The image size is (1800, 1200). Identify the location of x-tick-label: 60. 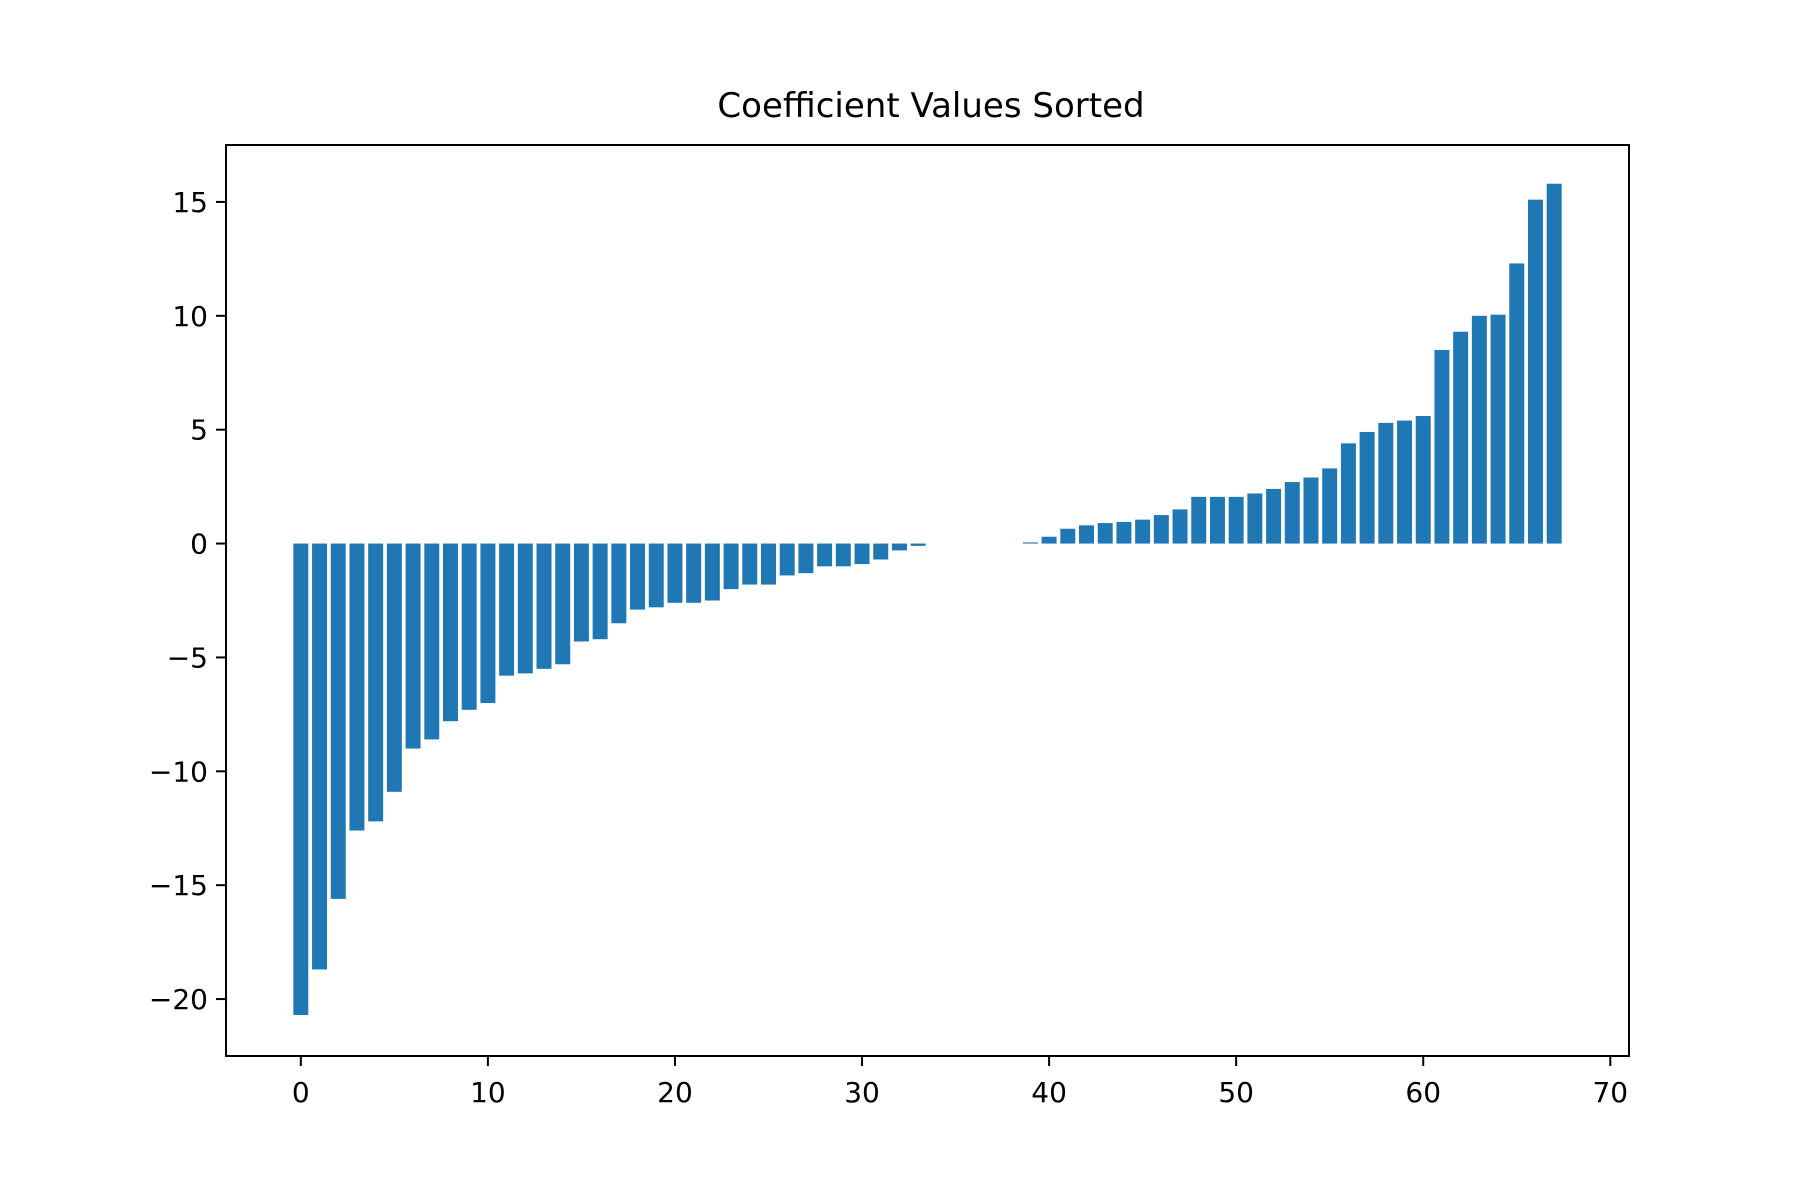
(1423, 1092).